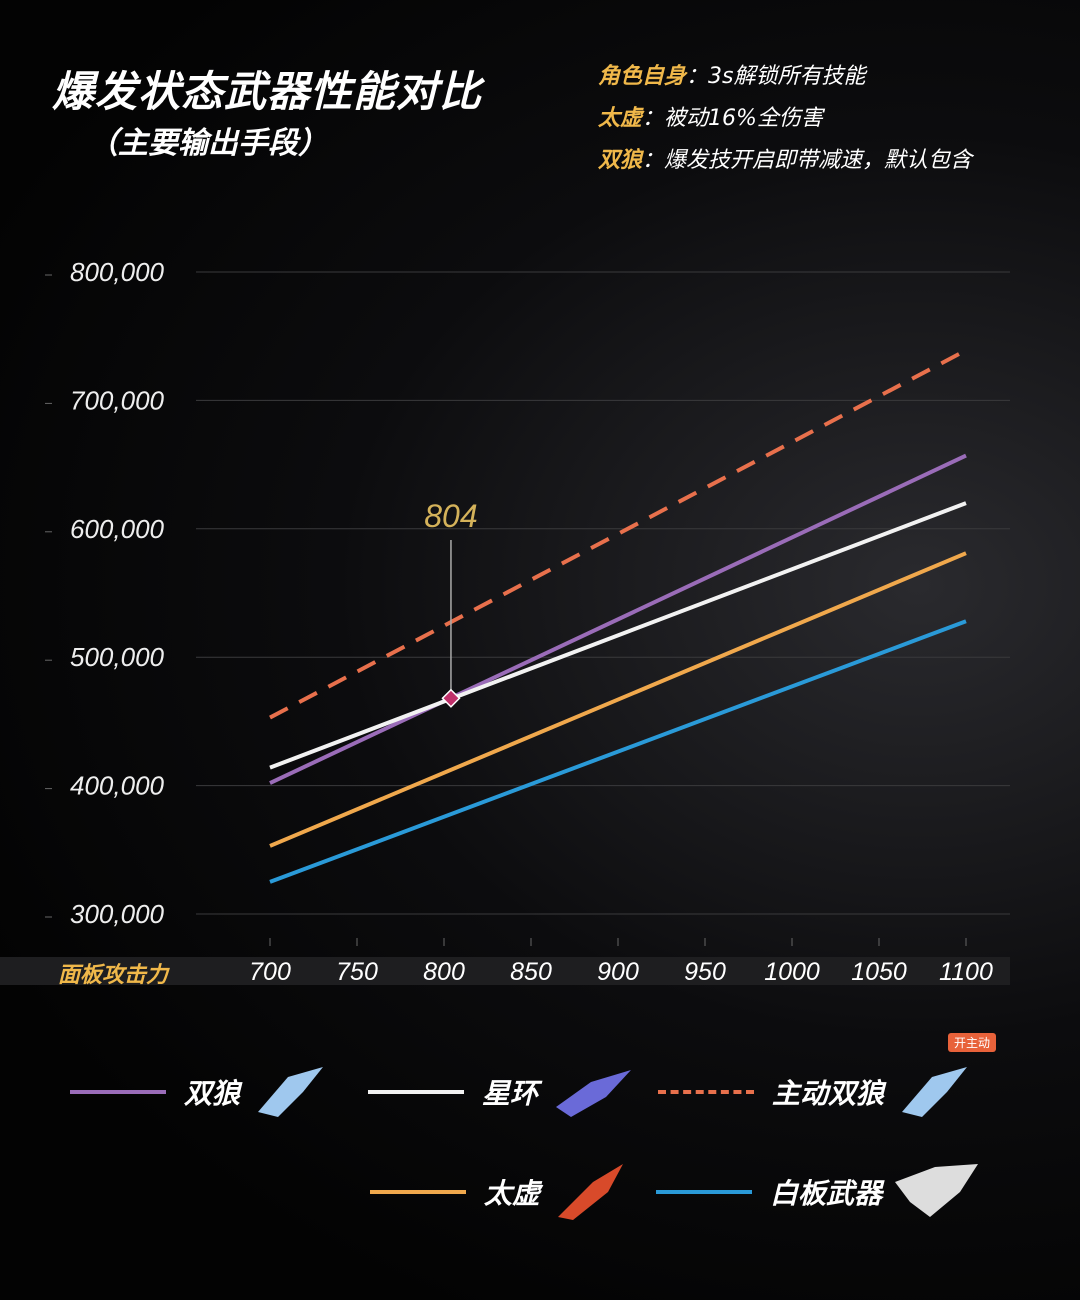  What do you see at coordinates (510, 1093) in the screenshot?
I see `legend-label: 星环` at bounding box center [510, 1093].